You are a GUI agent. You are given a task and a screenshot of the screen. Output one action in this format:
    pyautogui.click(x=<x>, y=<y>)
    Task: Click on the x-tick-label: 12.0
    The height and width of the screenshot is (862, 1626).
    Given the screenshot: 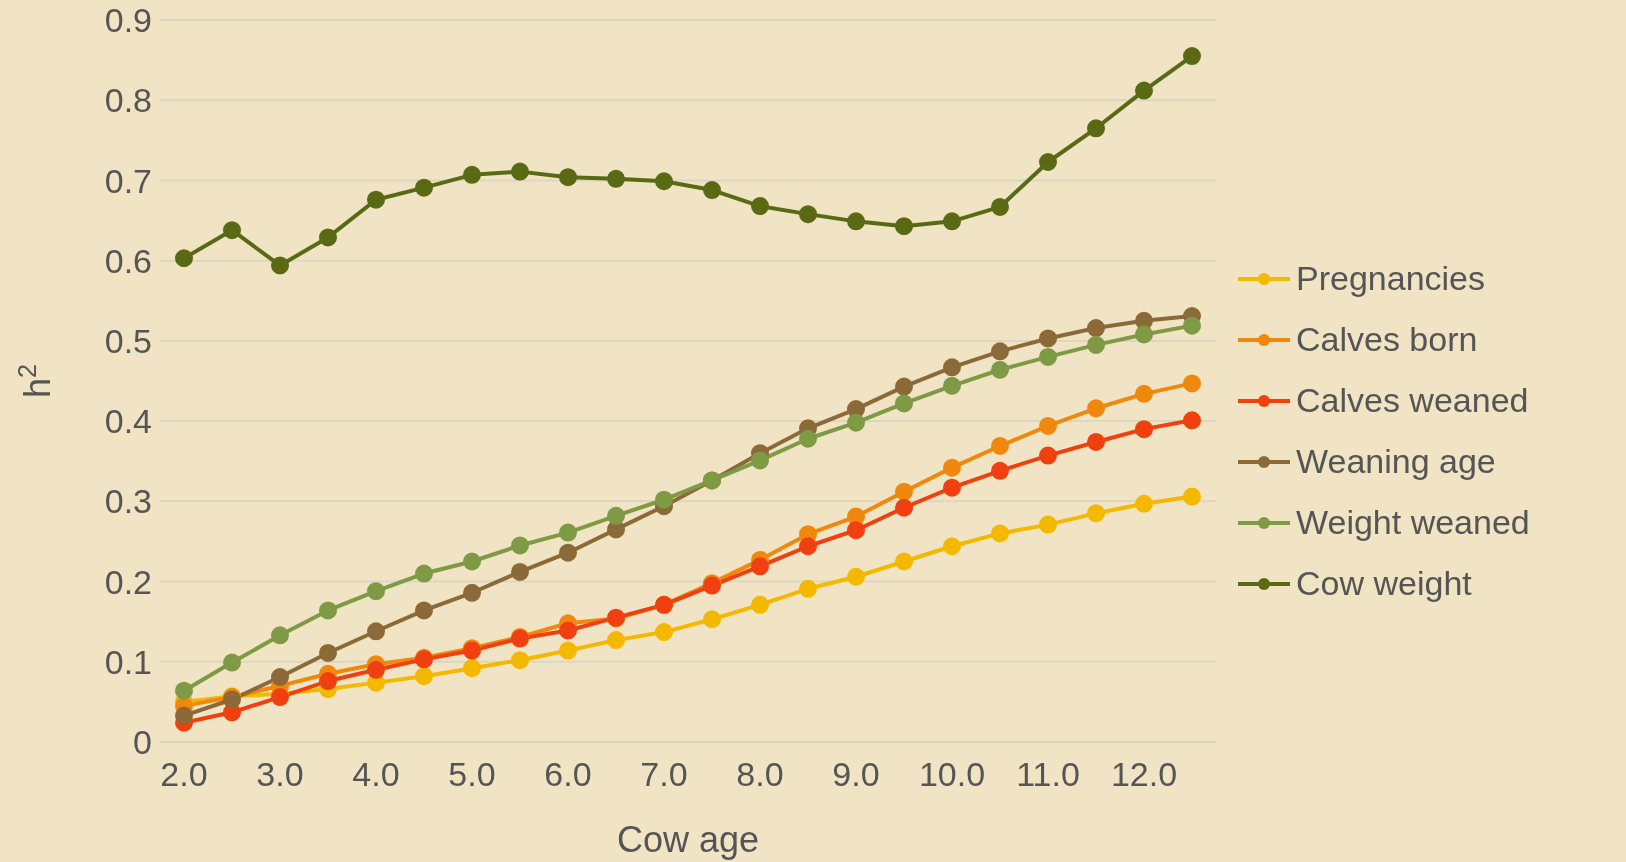 What is the action you would take?
    pyautogui.click(x=1144, y=774)
    